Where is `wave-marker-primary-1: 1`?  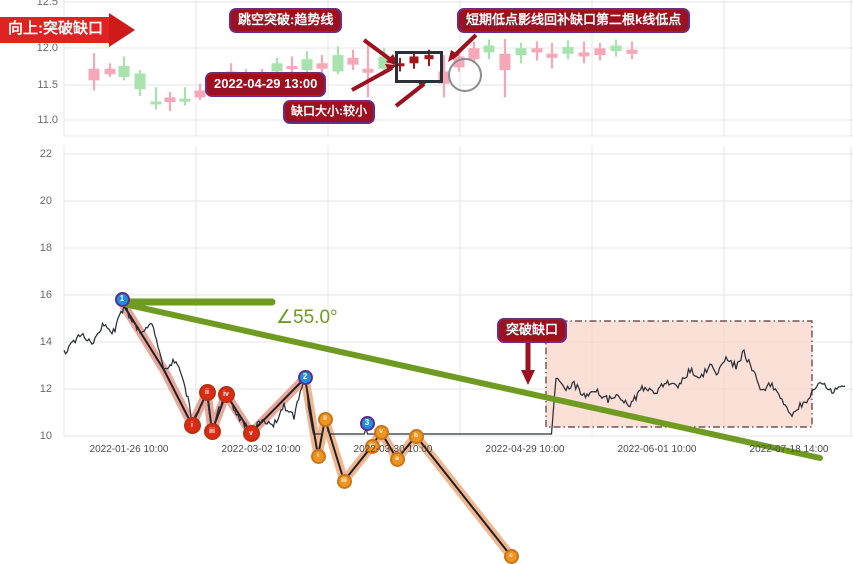 wave-marker-primary-1: 1 is located at coordinates (122, 299).